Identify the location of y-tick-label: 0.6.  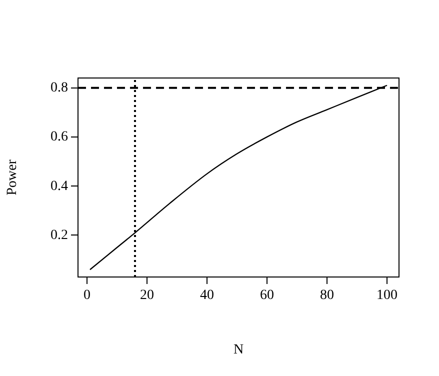
(59, 137).